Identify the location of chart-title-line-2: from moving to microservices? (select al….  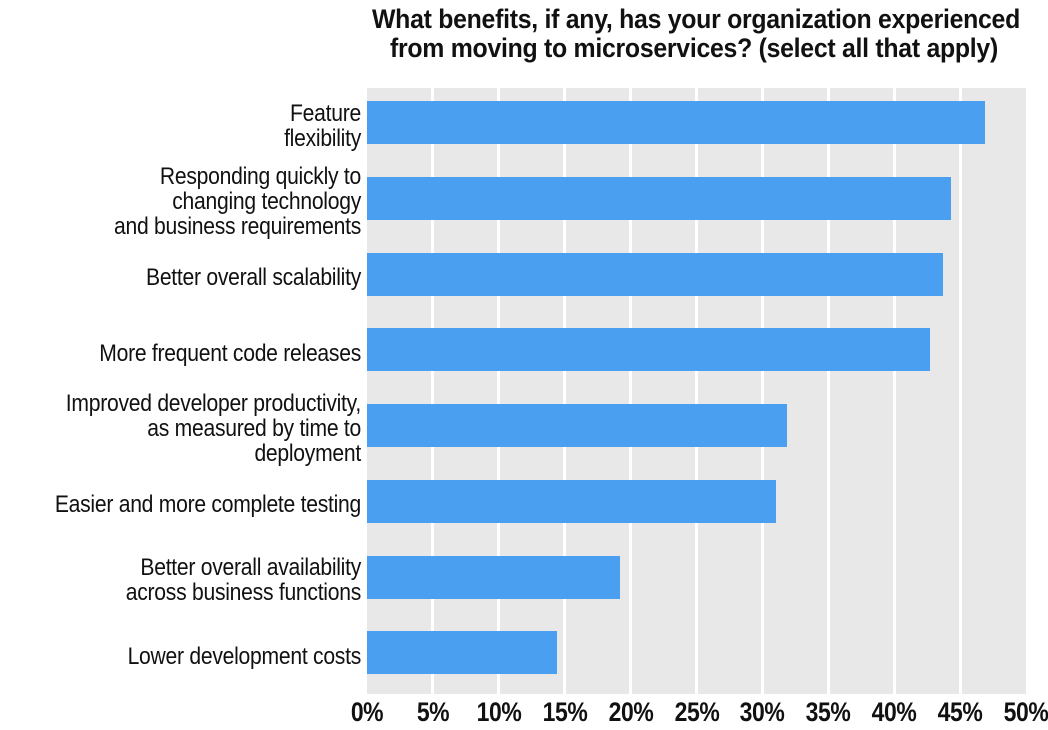
(694, 48).